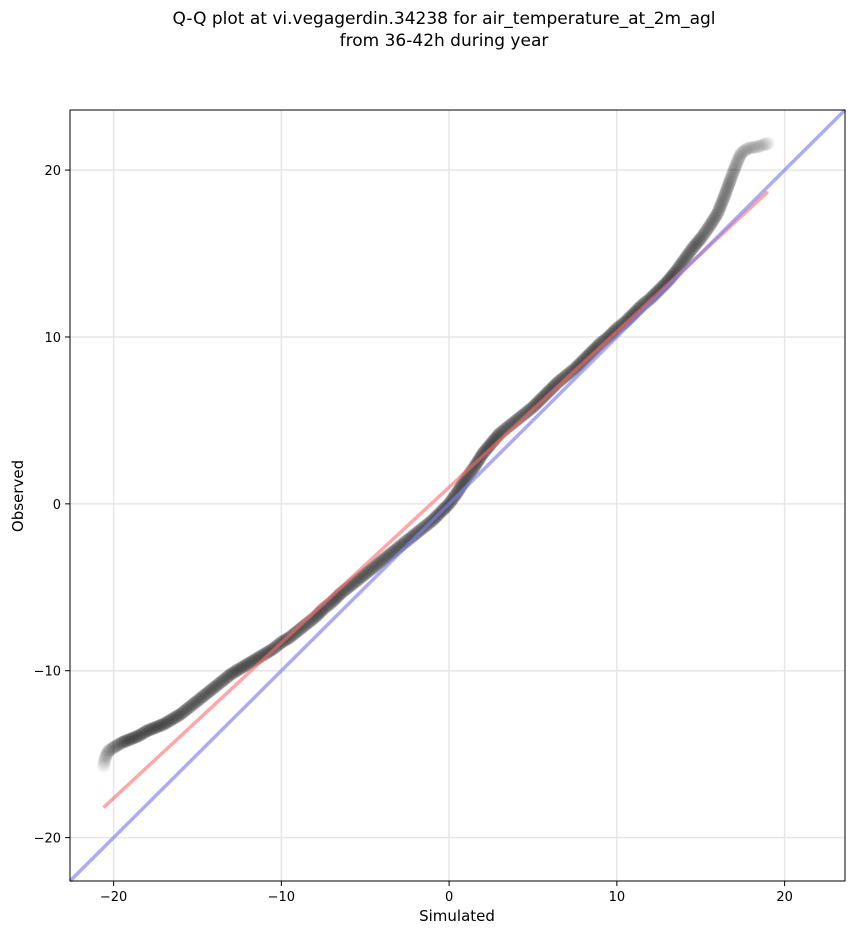 The image size is (854, 934). I want to click on y-tick-label-1: −10, so click(47, 672).